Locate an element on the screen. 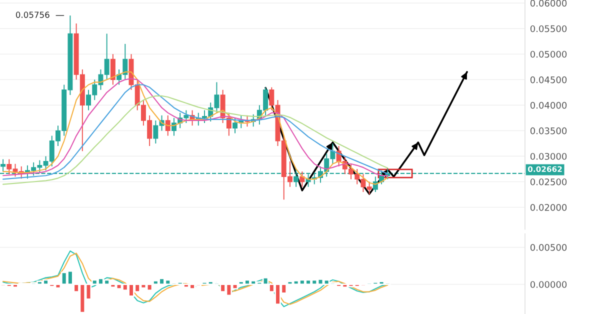 The image size is (600, 314). y-tick-label: 0.03000 is located at coordinates (548, 156).